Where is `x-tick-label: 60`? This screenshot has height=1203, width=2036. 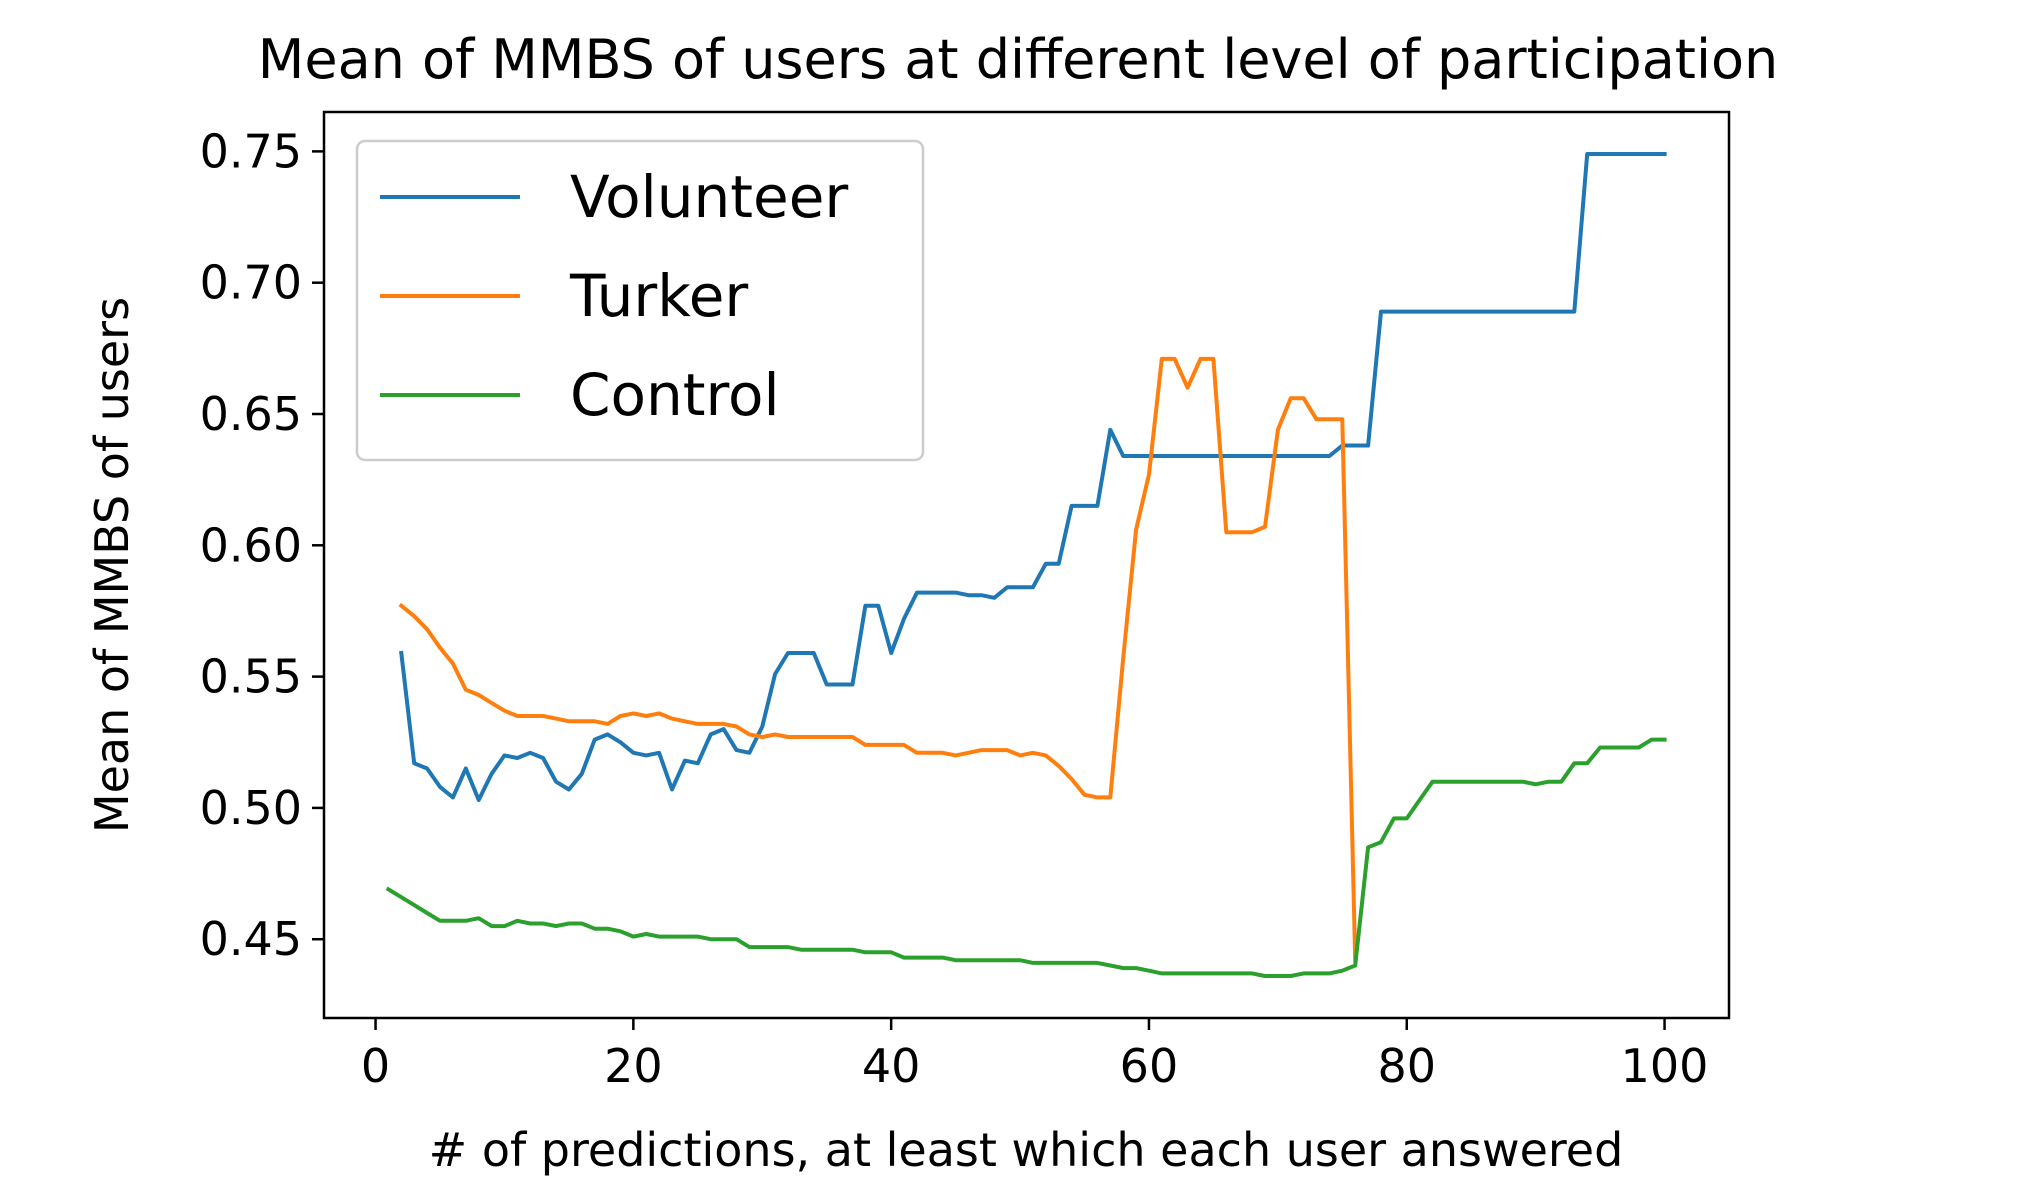
x-tick-label: 60 is located at coordinates (1149, 1066).